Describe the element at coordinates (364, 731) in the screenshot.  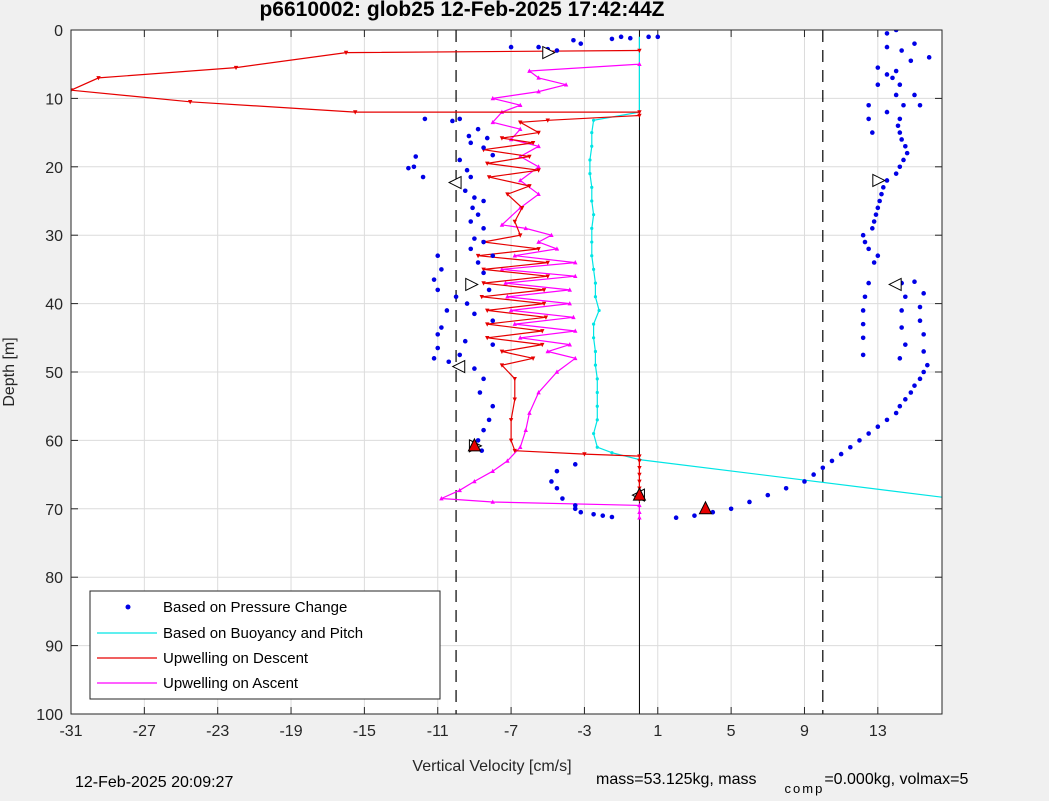
I see `x-tick-label: -15` at that location.